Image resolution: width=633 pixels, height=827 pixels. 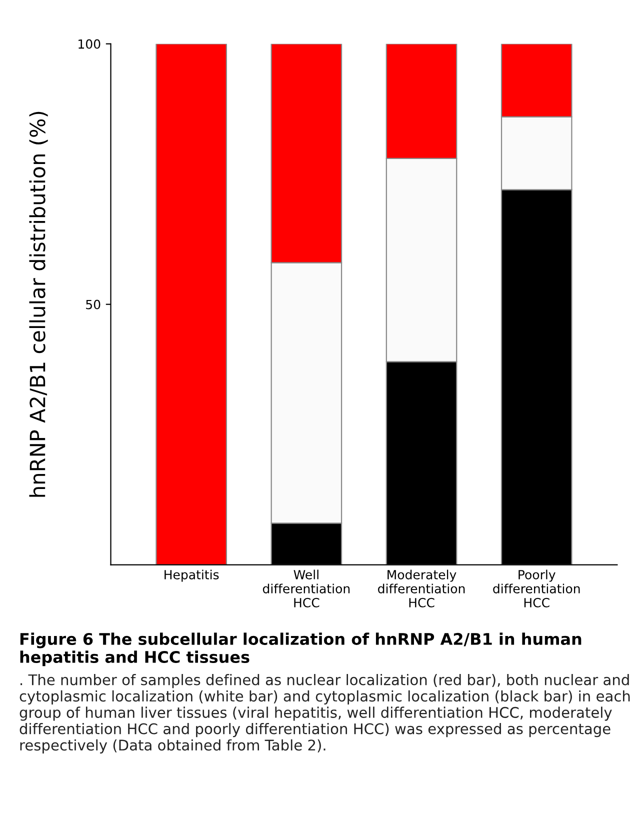 What do you see at coordinates (325, 714) in the screenshot?
I see `text: . The number of samples defined as nuclear localization (red bar), both nuclear and cytoplasmic localization (white bar) and cytoplasmic localization (black bar) in each group of human liver tissues (viral hepatitis, well differentiation HCC, moderately differentiation HCC and poorly differentiation HCC) was expressed as percentage respectively (Data obtained from Table 2).` at bounding box center [325, 714].